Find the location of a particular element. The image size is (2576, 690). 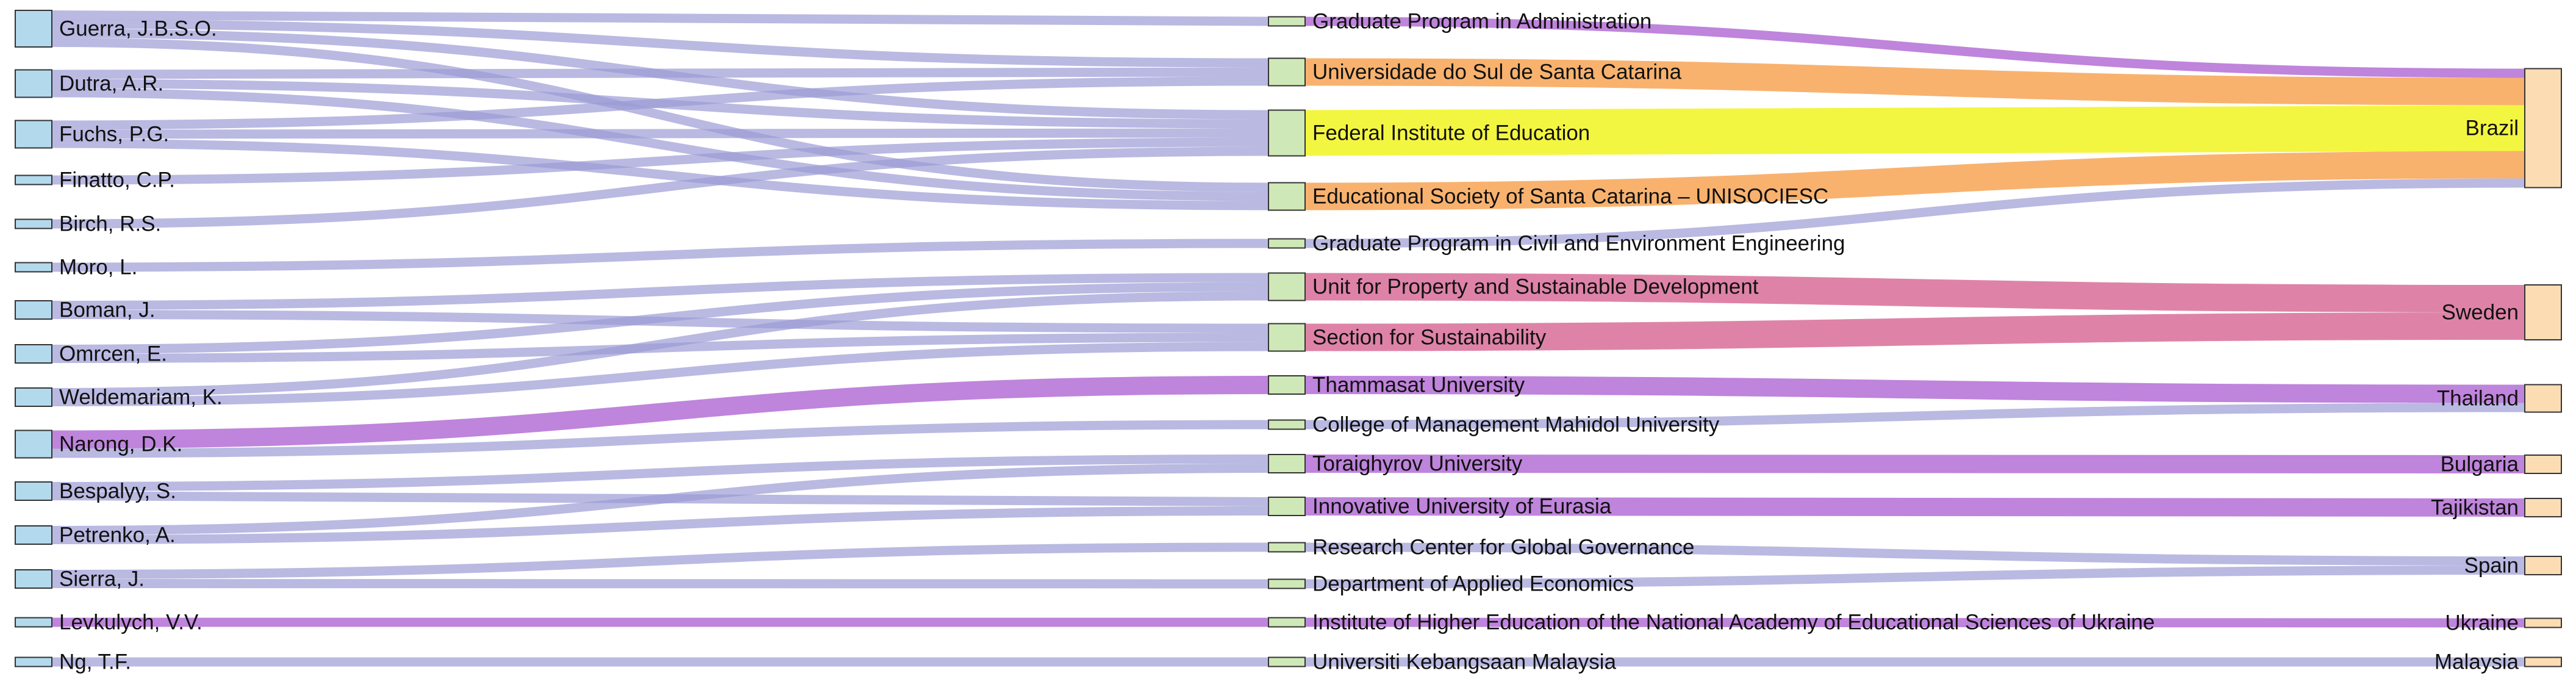

link-college-of-management-mahidol-university-to-thailand is located at coordinates (1914, 416).